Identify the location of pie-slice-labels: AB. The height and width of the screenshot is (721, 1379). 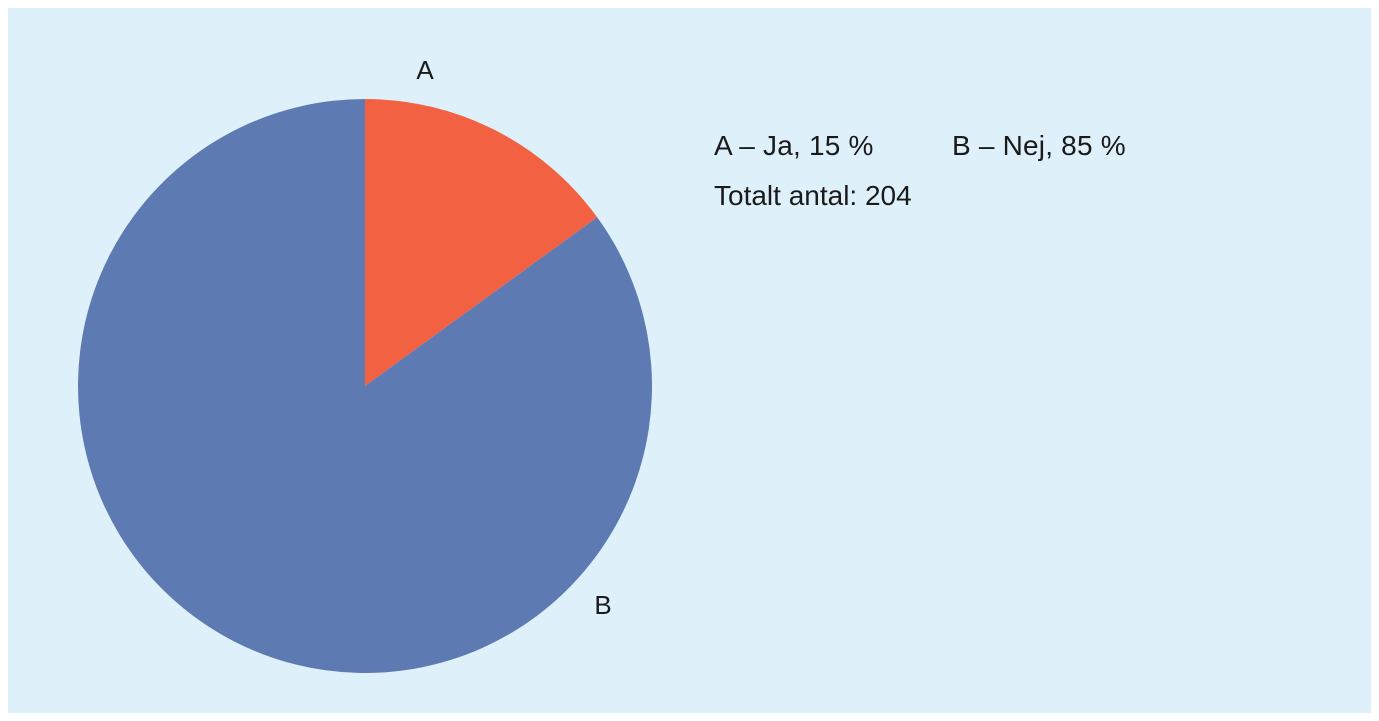
(513, 337).